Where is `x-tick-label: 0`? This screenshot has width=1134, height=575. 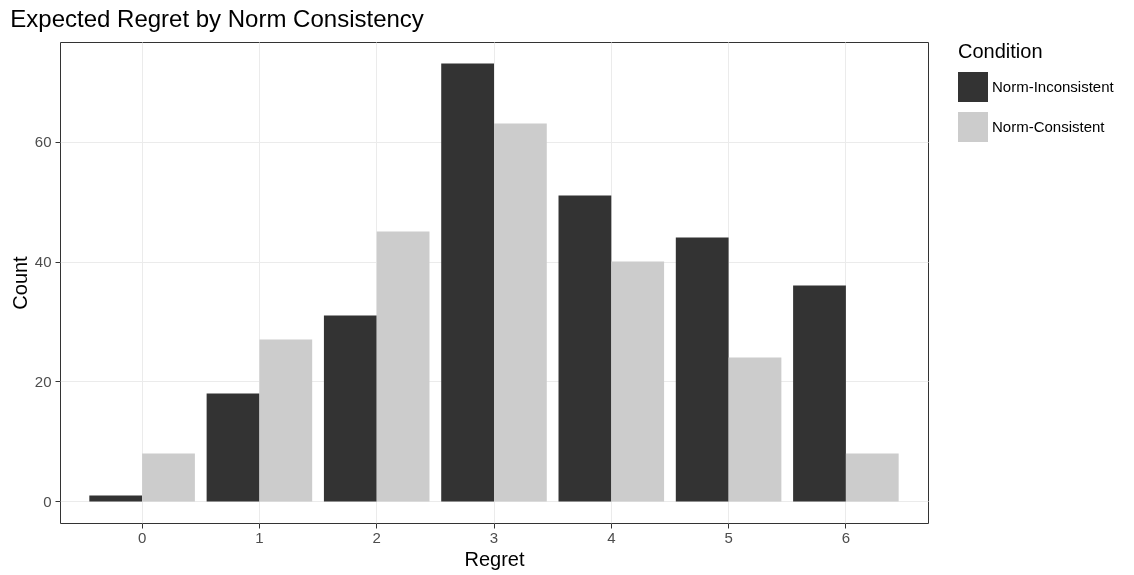 x-tick-label: 0 is located at coordinates (142, 537).